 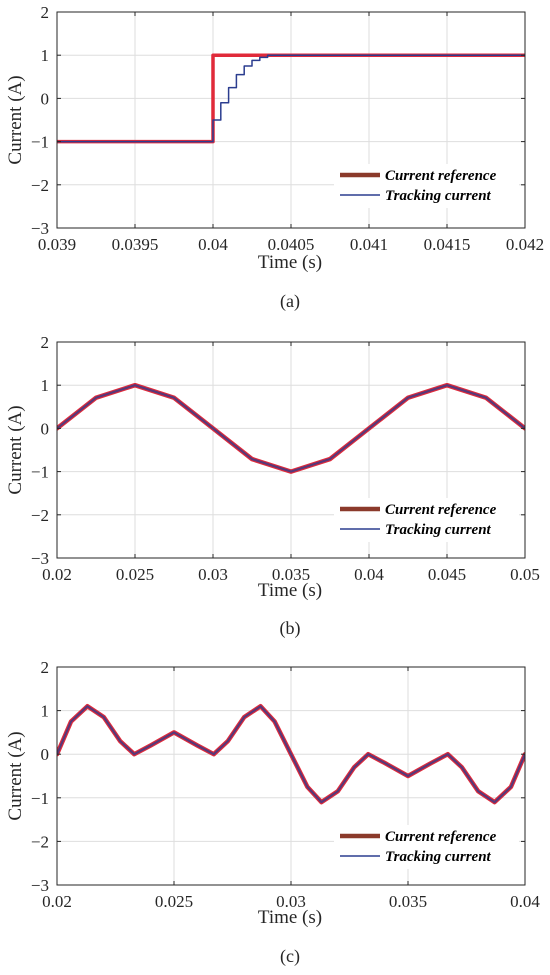 I want to click on x-tick-label: 0.045, so click(x=447, y=574).